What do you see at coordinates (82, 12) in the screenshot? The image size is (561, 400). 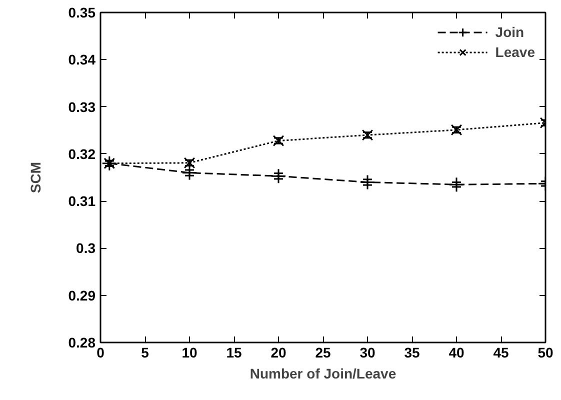 I see `y-tick-label: 0.35` at bounding box center [82, 12].